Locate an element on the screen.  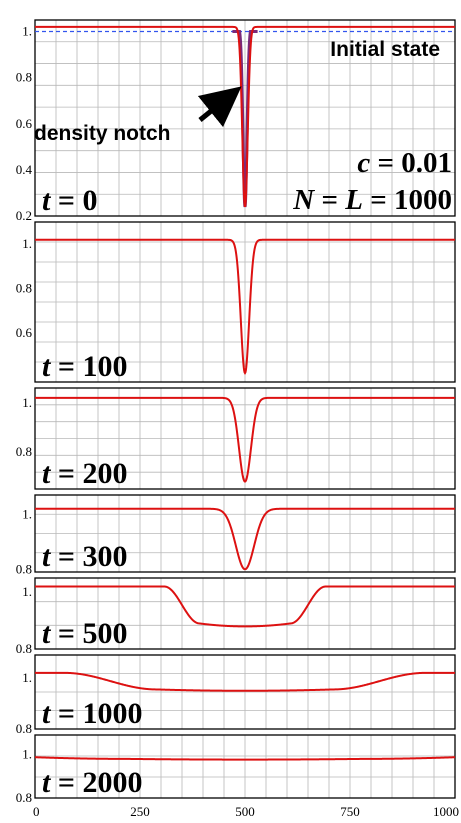
y-tick-label: 0.4 is located at coordinates (24, 169).